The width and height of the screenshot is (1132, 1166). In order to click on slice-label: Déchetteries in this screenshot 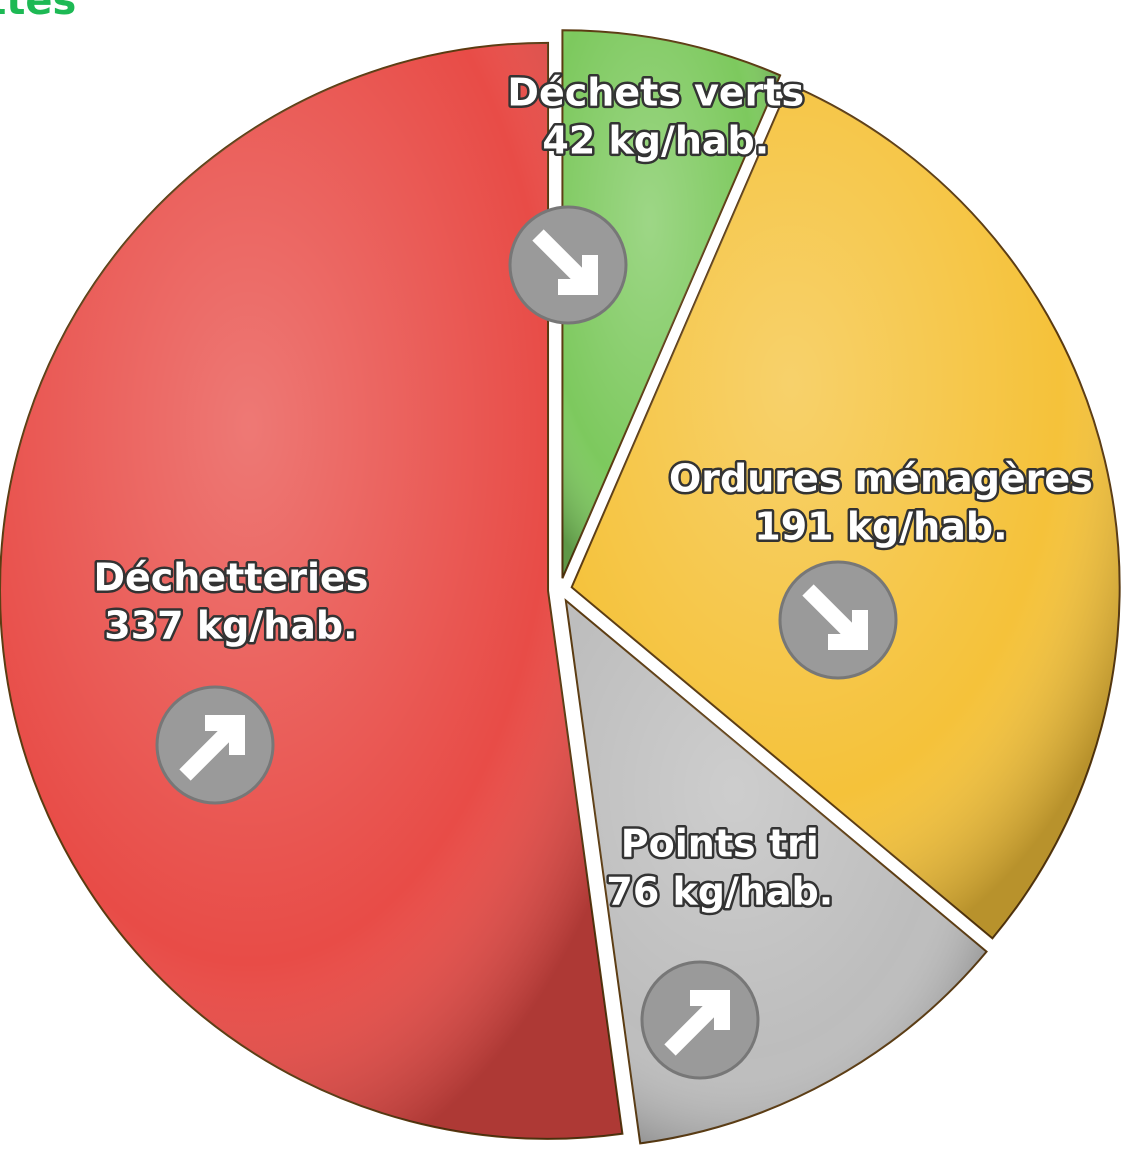, I will do `click(230, 577)`.